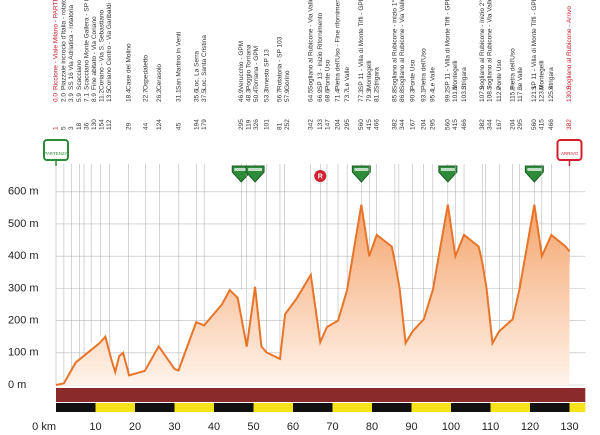  Describe the element at coordinates (102, 124) in the screenshot. I see `waypoint-alt: 154` at that location.